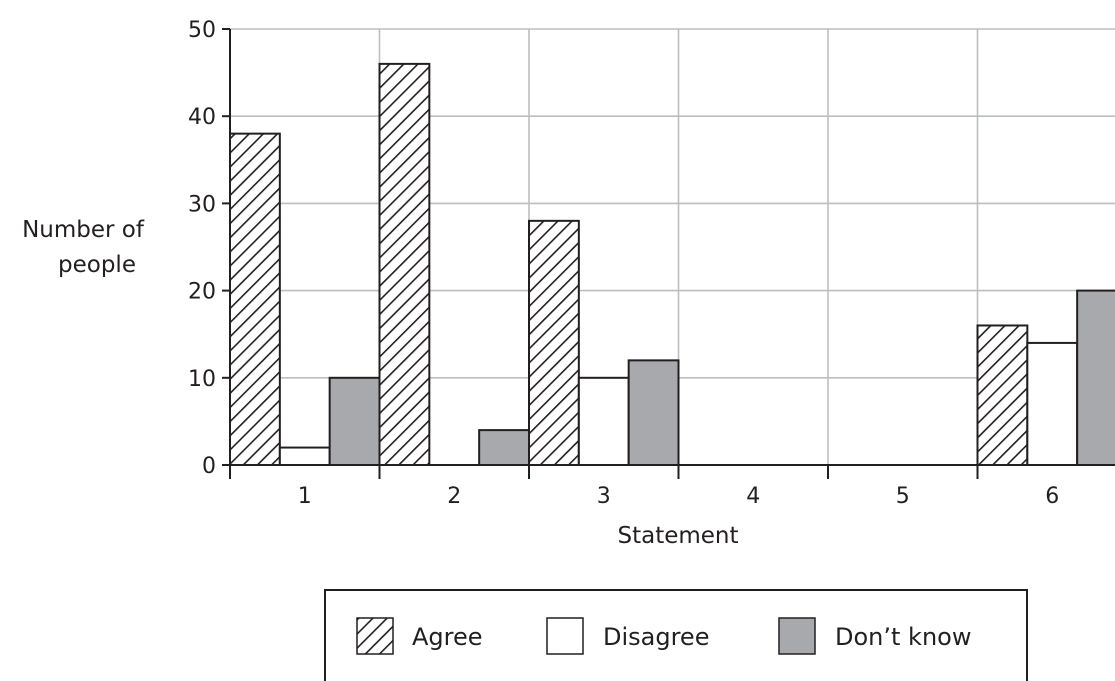 This screenshot has width=1115, height=681. I want to click on x-axis-label: Statement, so click(677, 536).